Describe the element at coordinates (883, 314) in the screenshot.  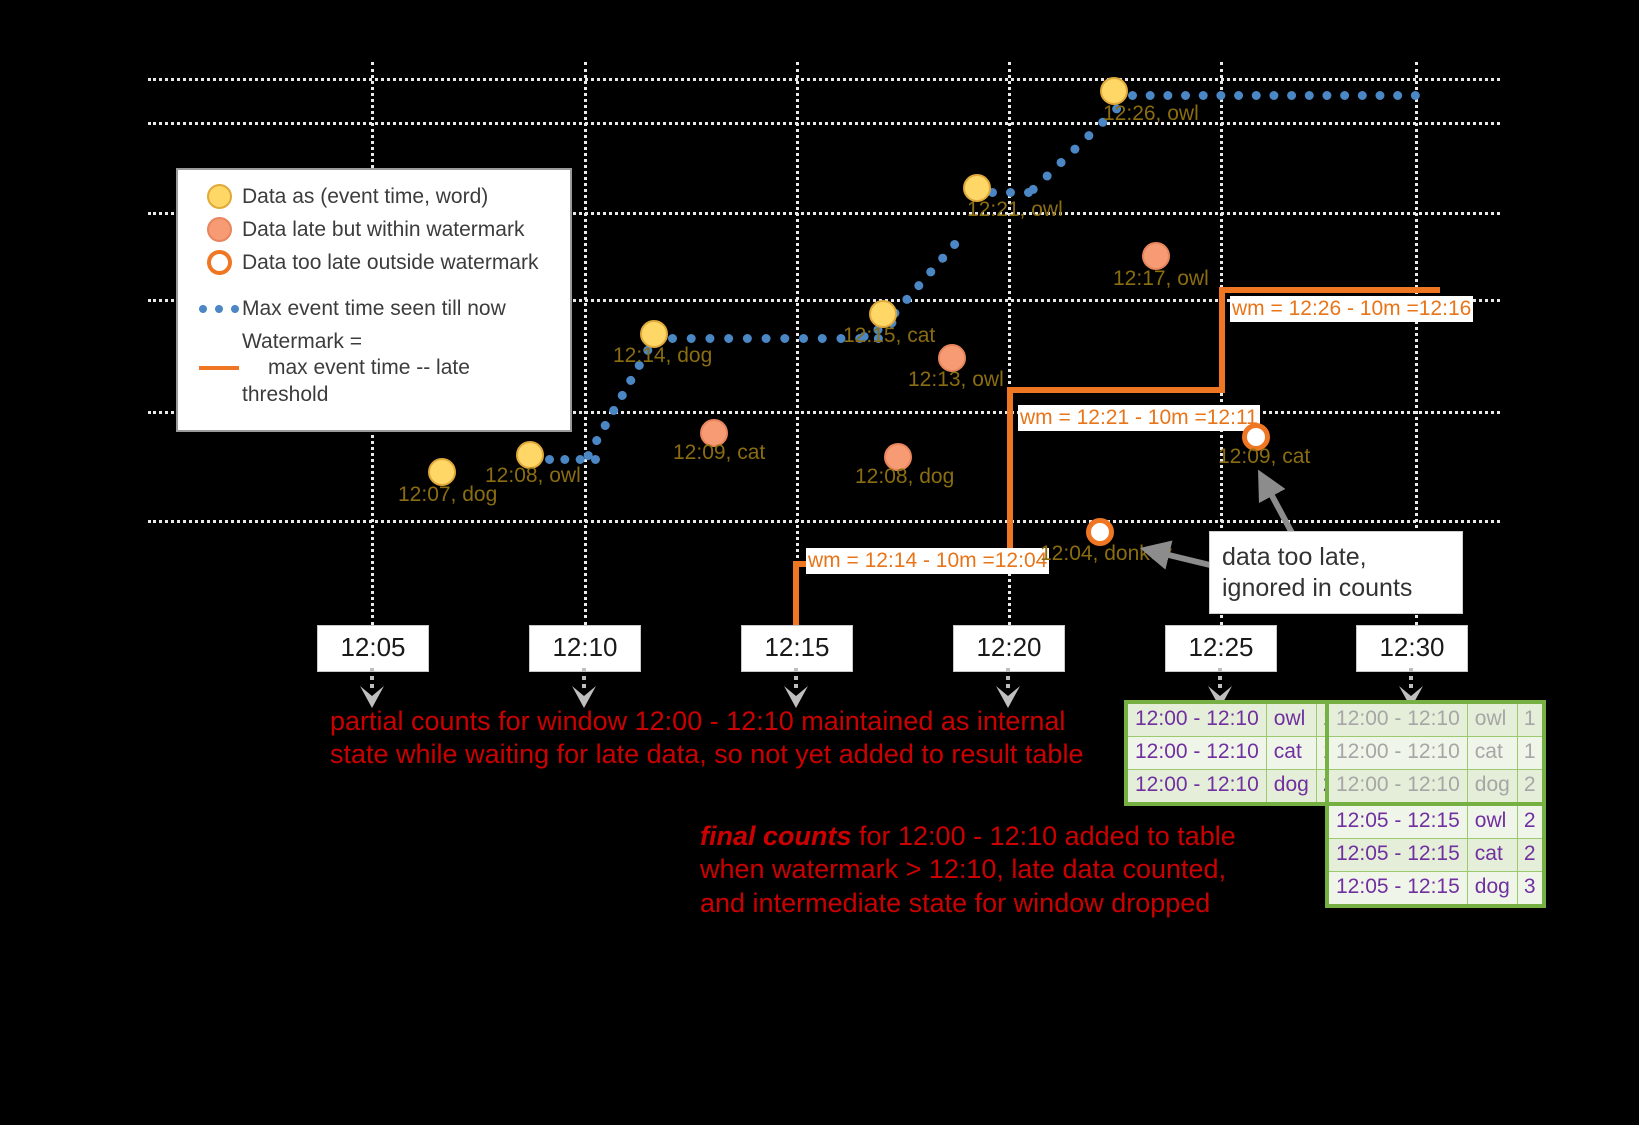
I see `event-point-1215-cat` at that location.